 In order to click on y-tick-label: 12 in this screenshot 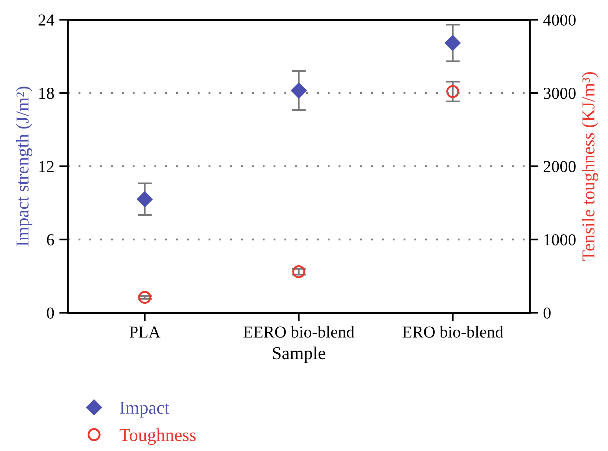, I will do `click(47, 166)`.